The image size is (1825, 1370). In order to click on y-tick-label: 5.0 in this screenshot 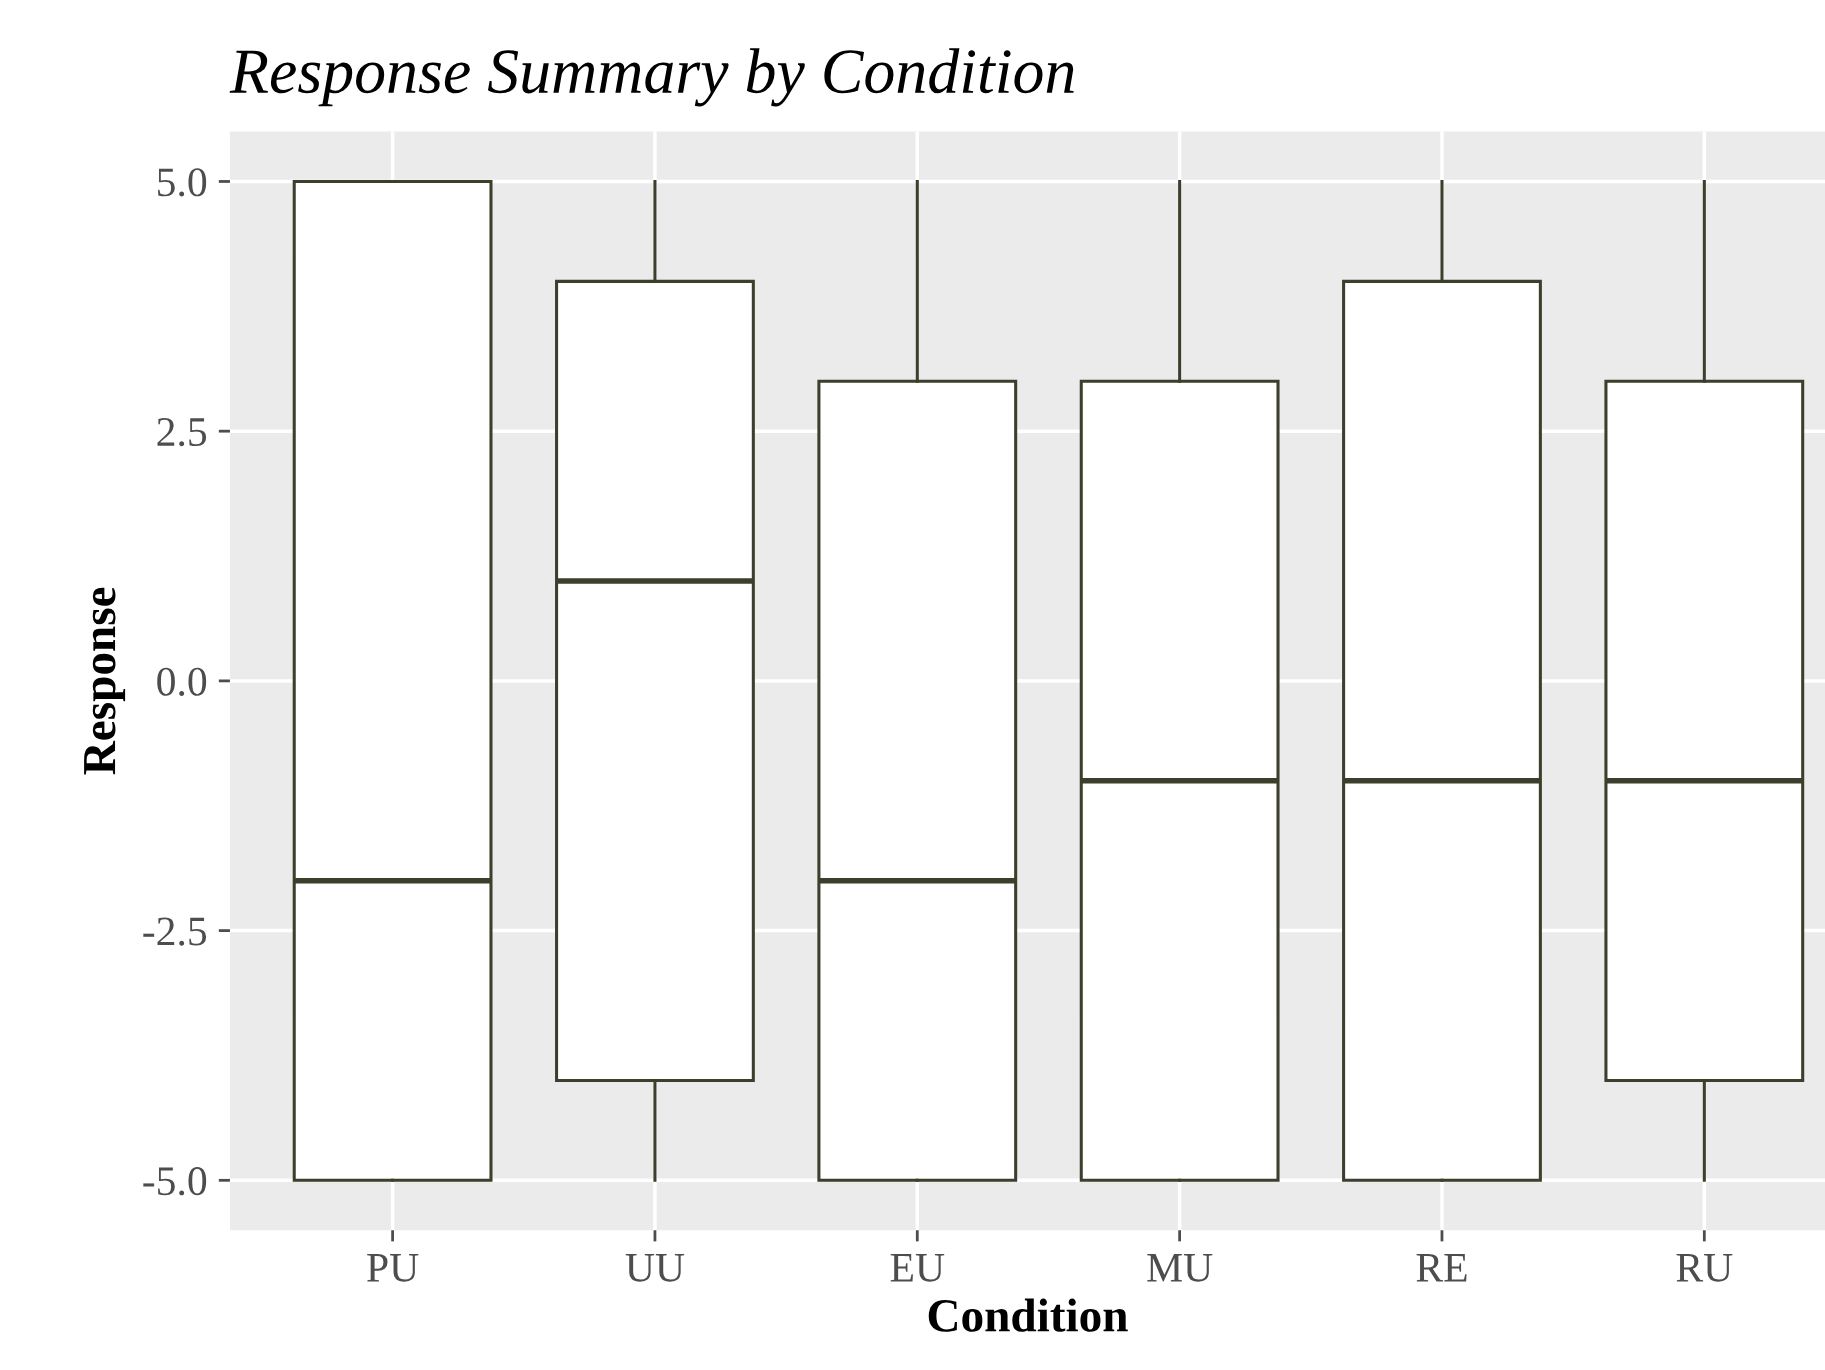, I will do `click(182, 182)`.